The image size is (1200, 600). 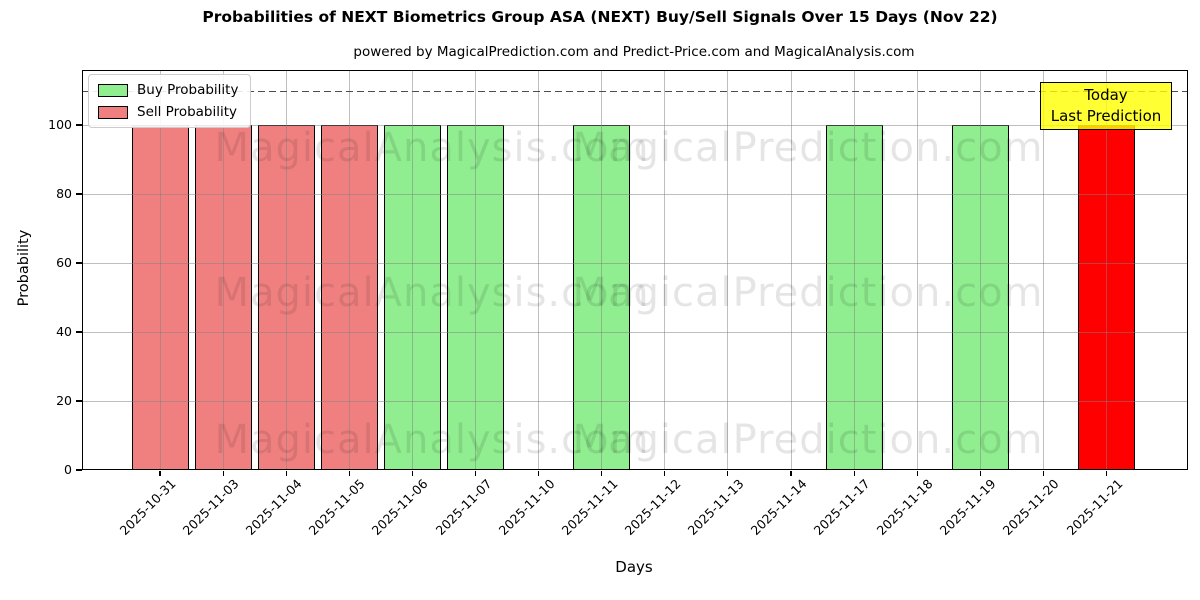 What do you see at coordinates (64, 331) in the screenshot?
I see `y-tick-label: 40` at bounding box center [64, 331].